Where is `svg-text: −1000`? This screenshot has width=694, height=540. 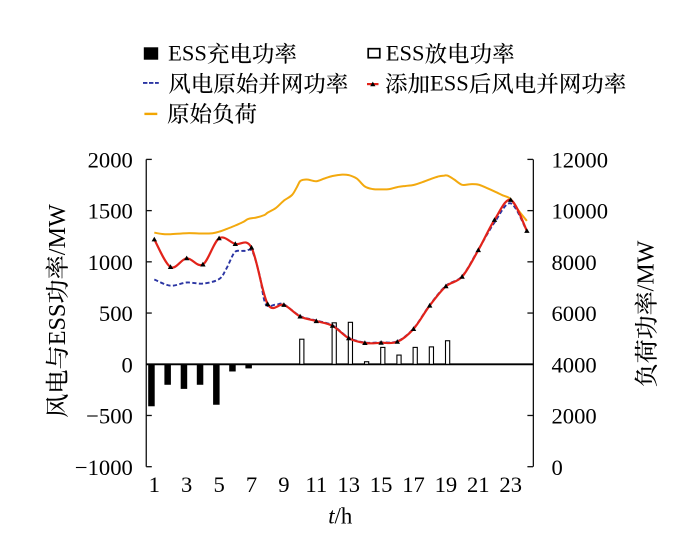
svg-text: −1000 is located at coordinates (104, 467).